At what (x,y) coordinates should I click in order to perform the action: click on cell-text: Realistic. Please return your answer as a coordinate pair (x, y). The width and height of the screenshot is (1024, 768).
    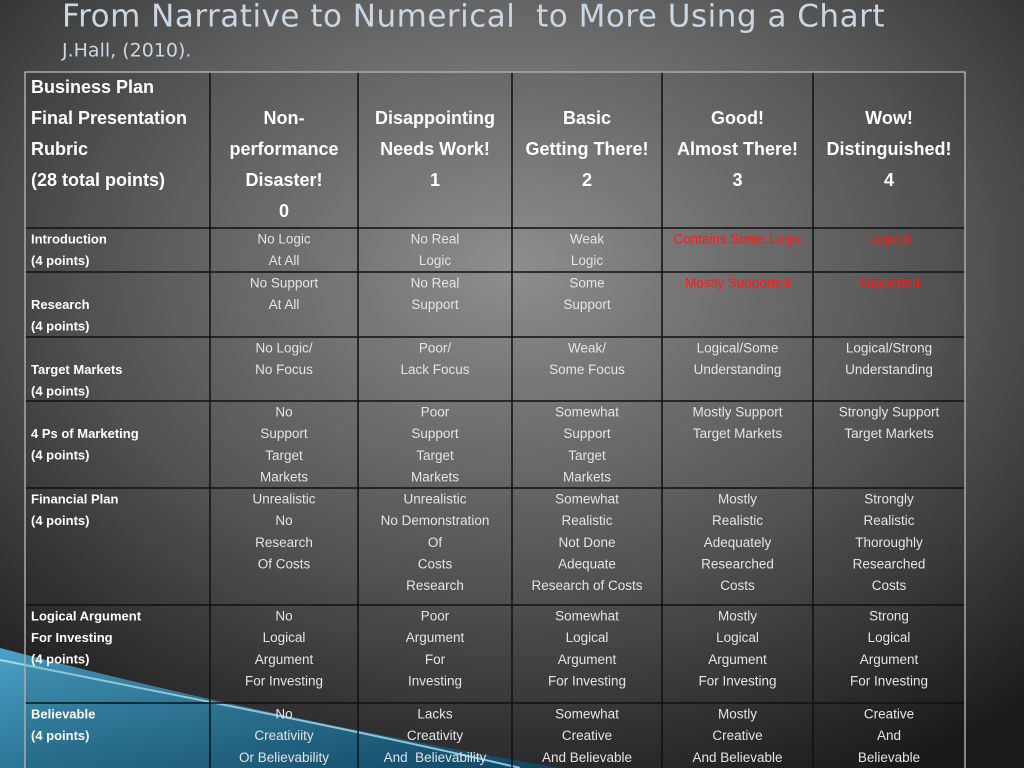
    Looking at the image, I should click on (888, 520).